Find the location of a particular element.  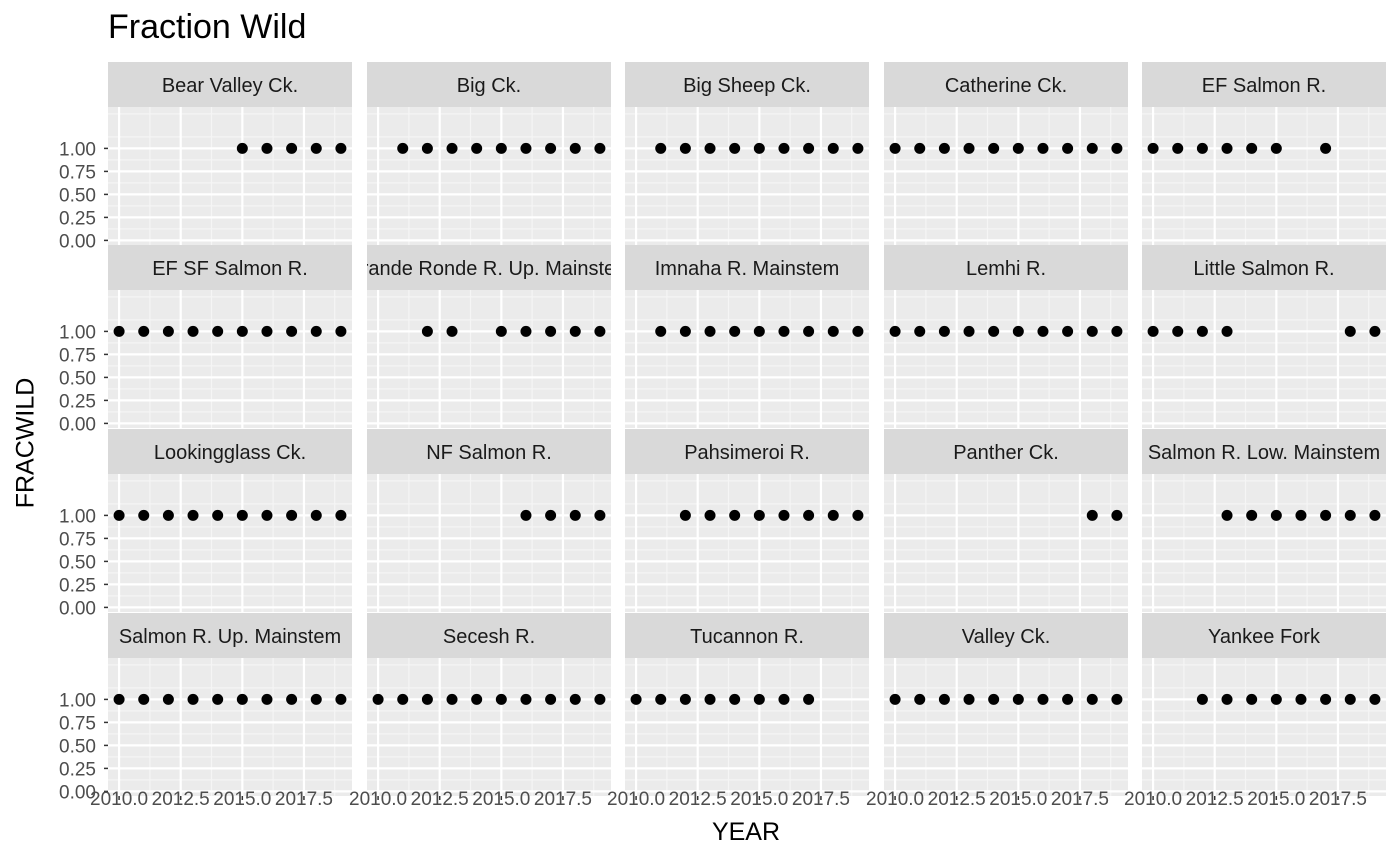

facet-panel: Bear Valley Ck. 0.000.250.500.751.00 is located at coordinates (205, 157).